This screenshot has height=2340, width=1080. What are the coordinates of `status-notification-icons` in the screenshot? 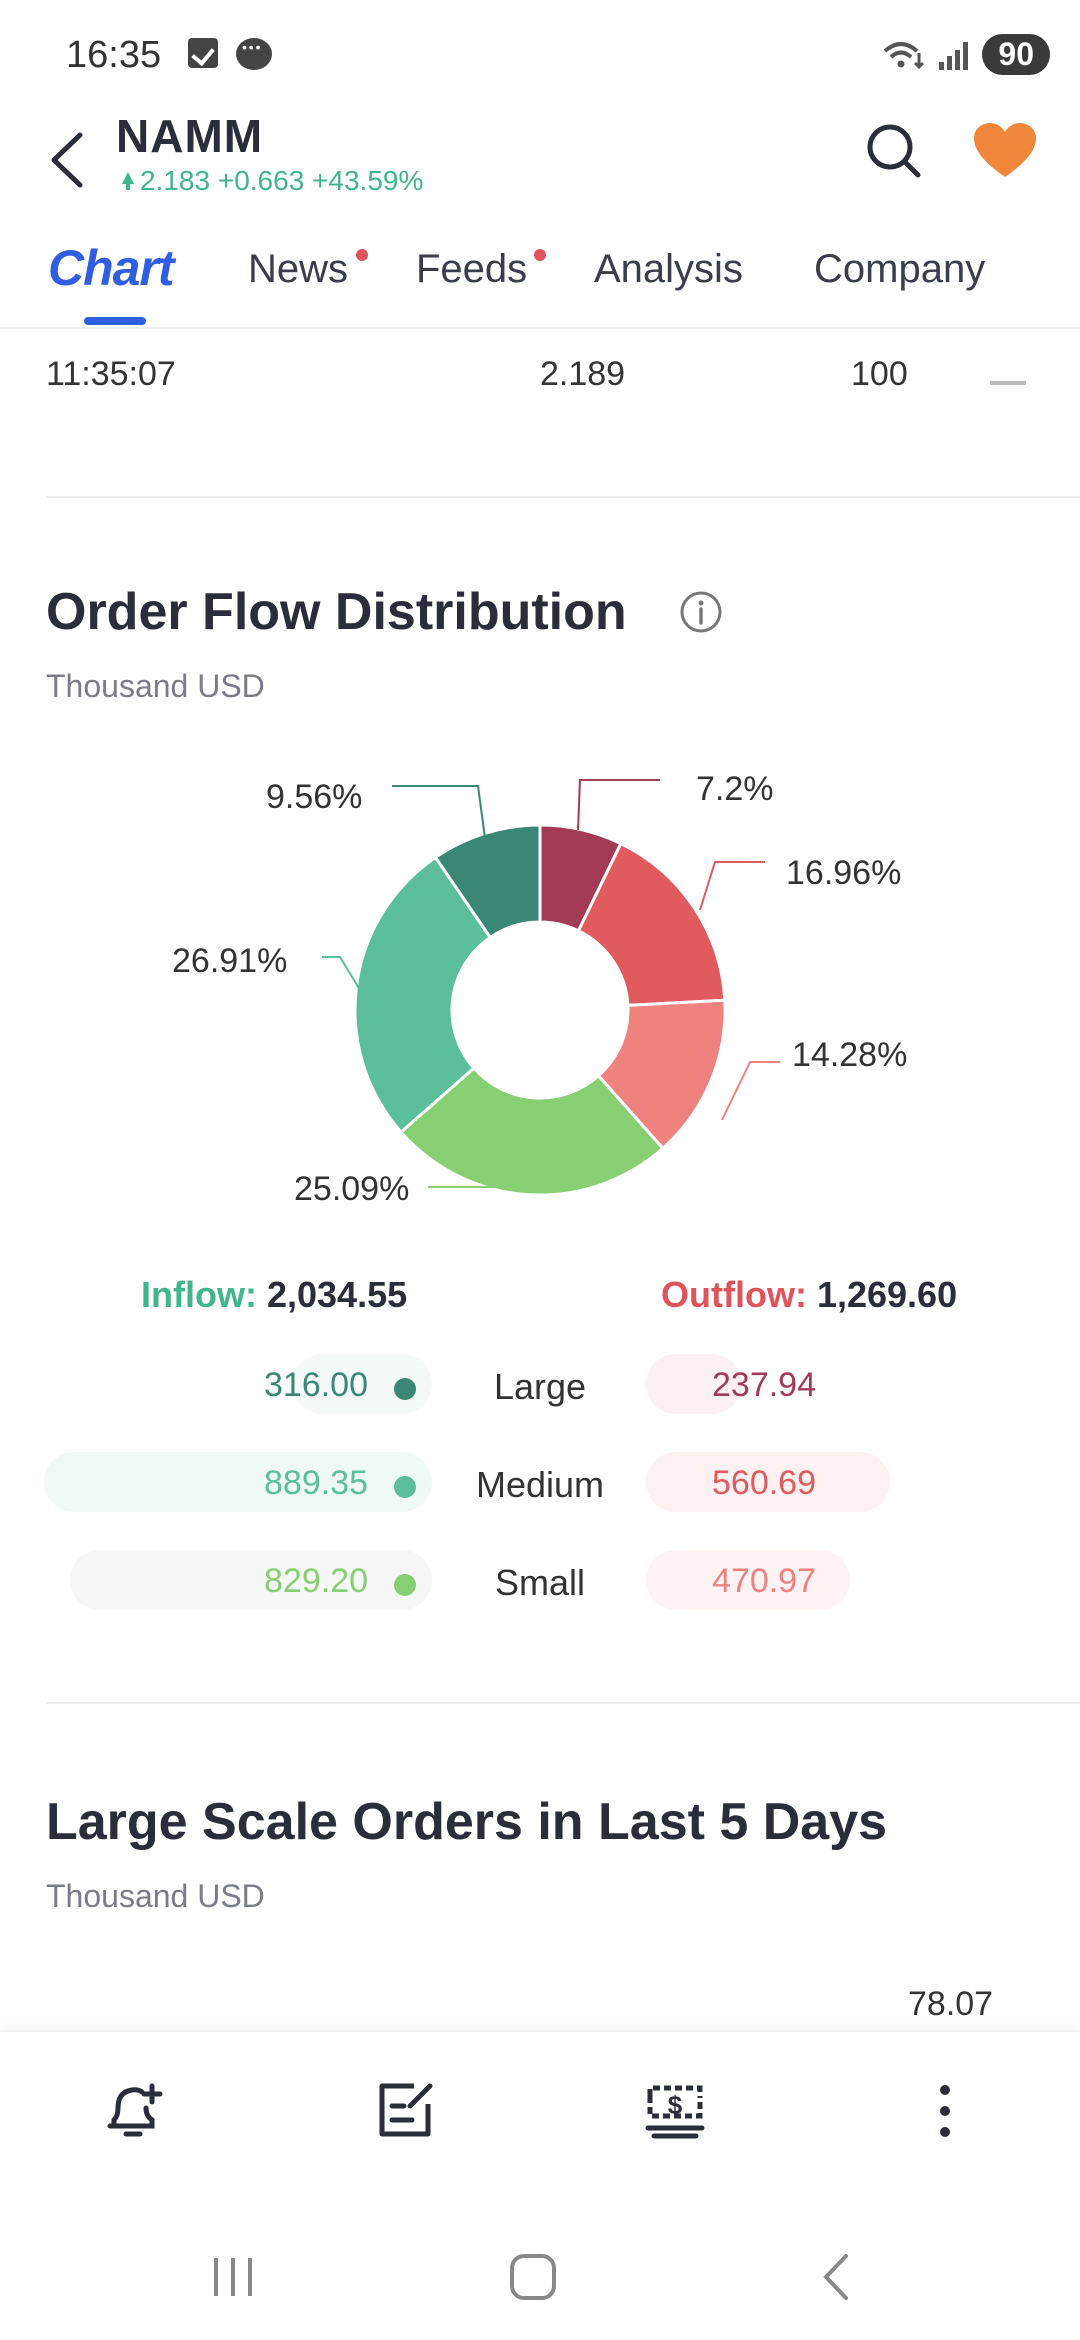 It's located at (230, 54).